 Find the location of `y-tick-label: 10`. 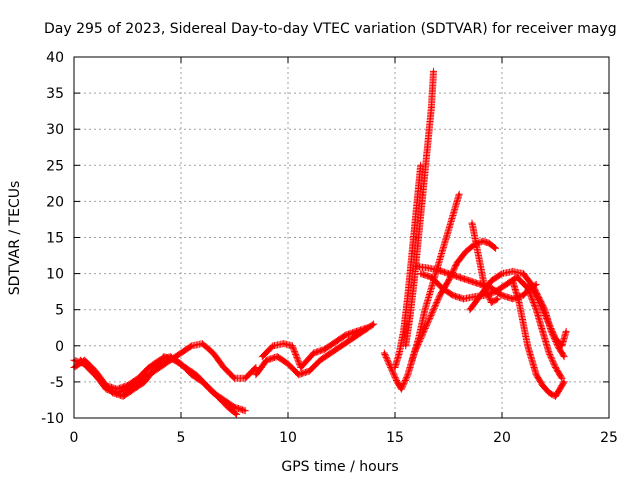

y-tick-label: 10 is located at coordinates (55, 275).